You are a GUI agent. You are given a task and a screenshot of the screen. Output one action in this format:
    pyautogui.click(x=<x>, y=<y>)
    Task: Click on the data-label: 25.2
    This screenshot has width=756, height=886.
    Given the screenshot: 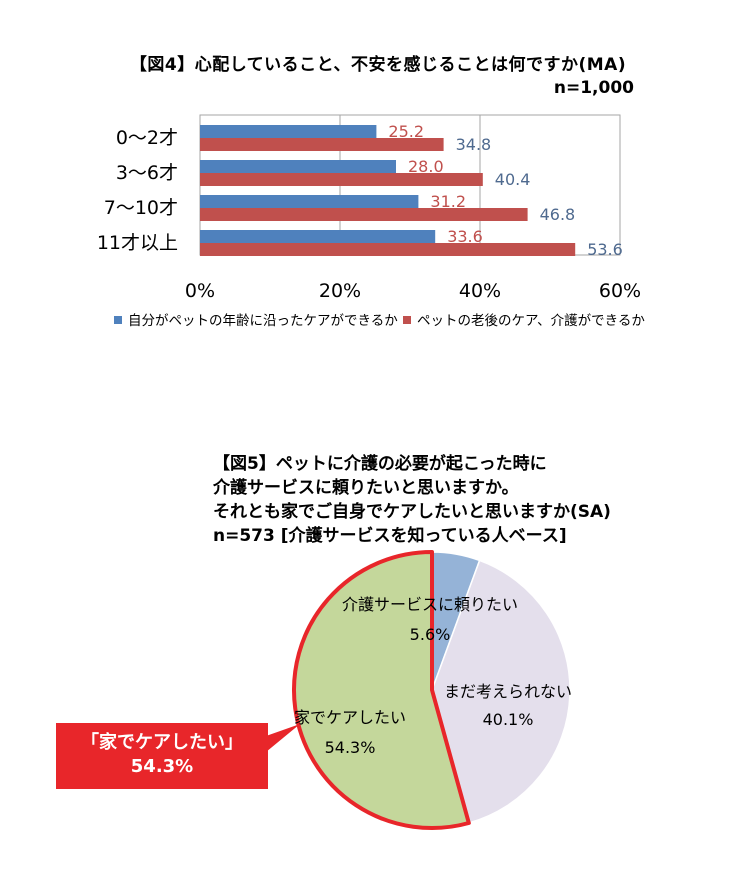 What is the action you would take?
    pyautogui.click(x=406, y=131)
    